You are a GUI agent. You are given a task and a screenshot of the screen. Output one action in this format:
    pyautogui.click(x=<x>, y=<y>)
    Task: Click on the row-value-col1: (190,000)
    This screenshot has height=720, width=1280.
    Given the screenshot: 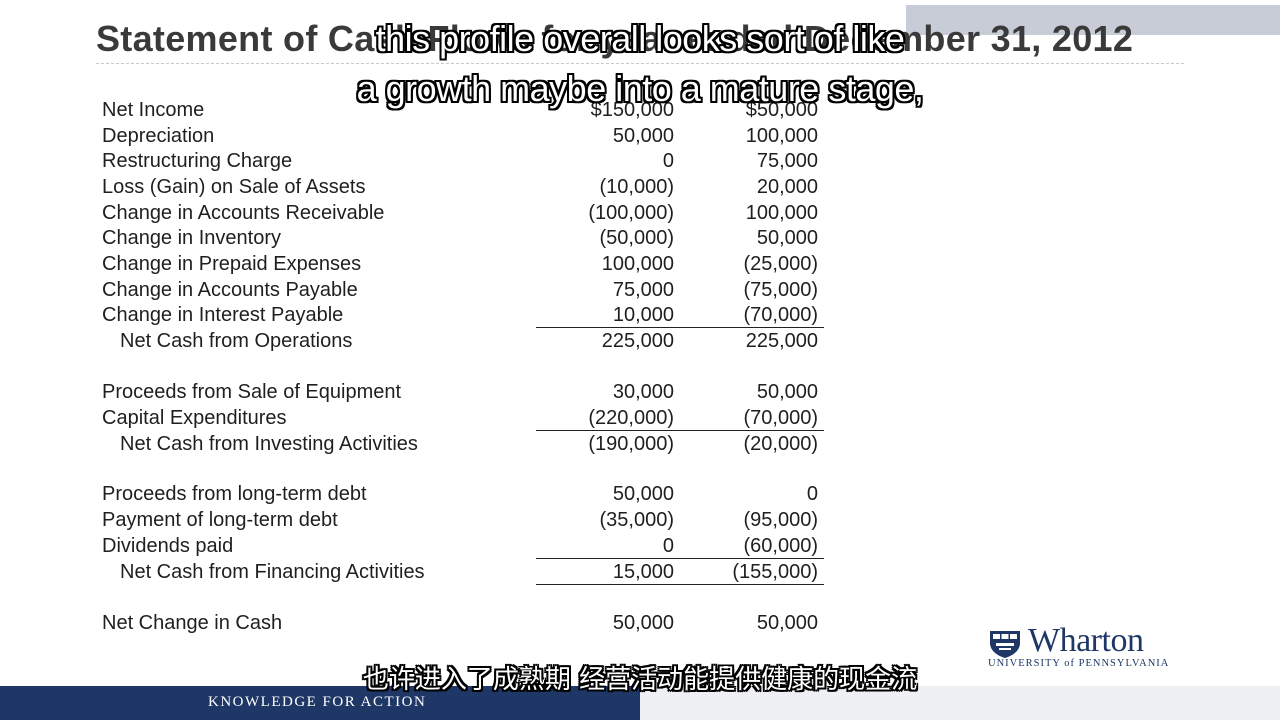 What is the action you would take?
    pyautogui.click(x=631, y=444)
    